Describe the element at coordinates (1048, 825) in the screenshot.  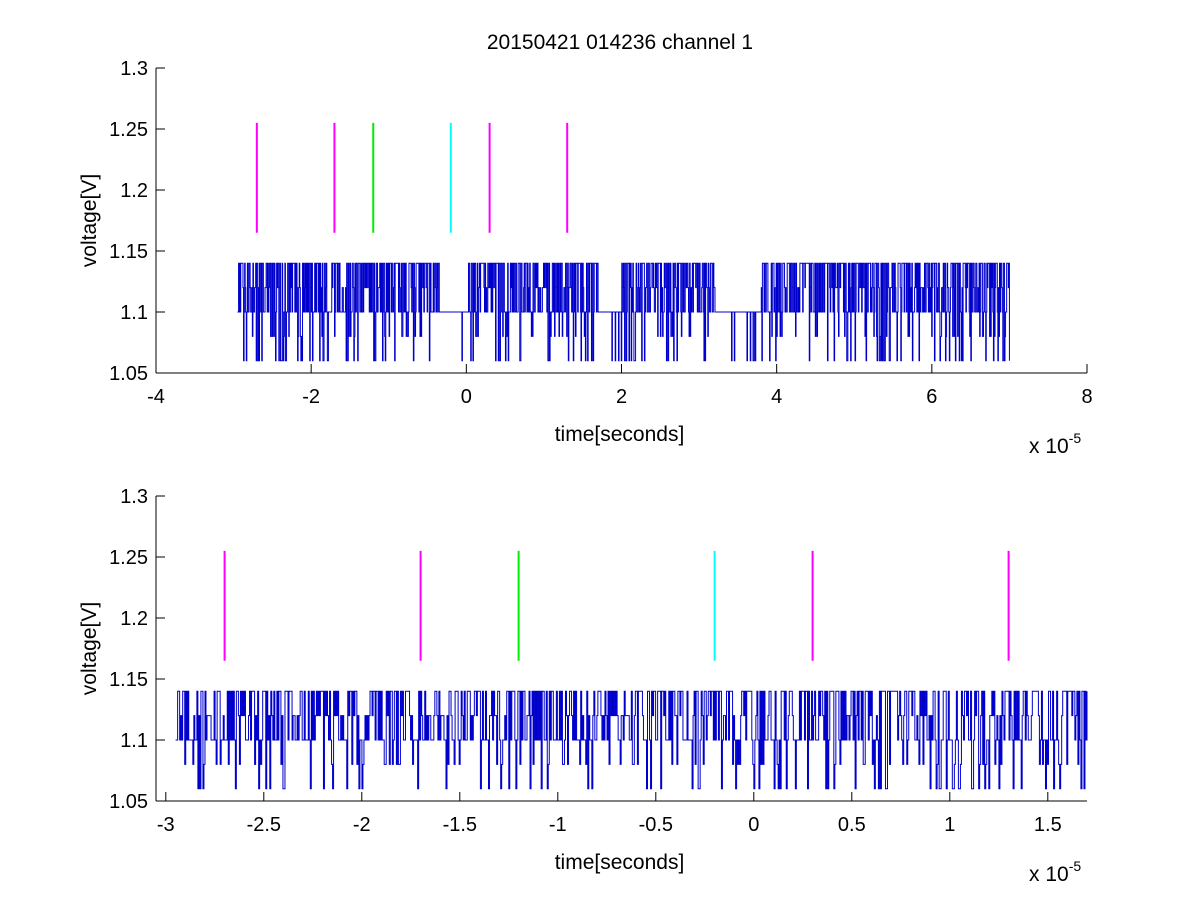
I see `x-tick-label: 1.5` at that location.